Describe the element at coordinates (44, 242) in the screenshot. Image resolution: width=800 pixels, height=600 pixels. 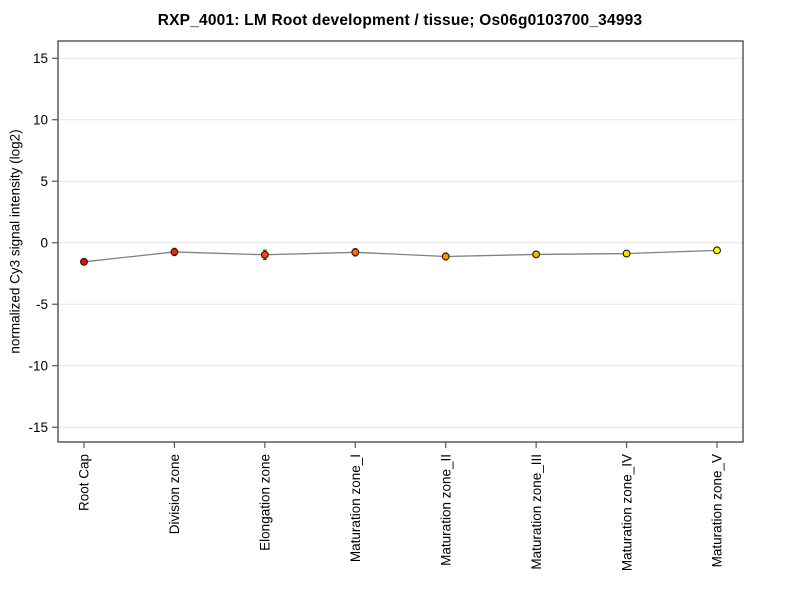
I see `y-tick-label: 0` at that location.